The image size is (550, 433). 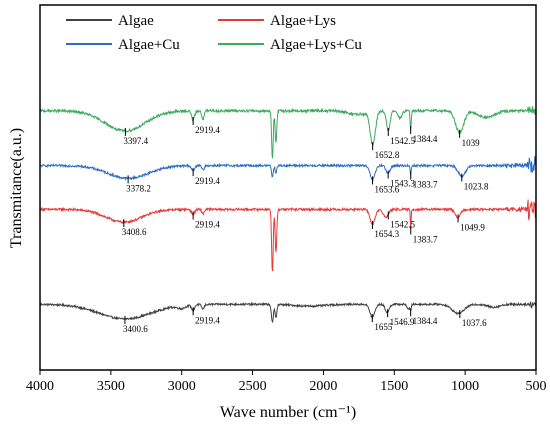 I want to click on x-tick-label: 2000, so click(x=323, y=386).